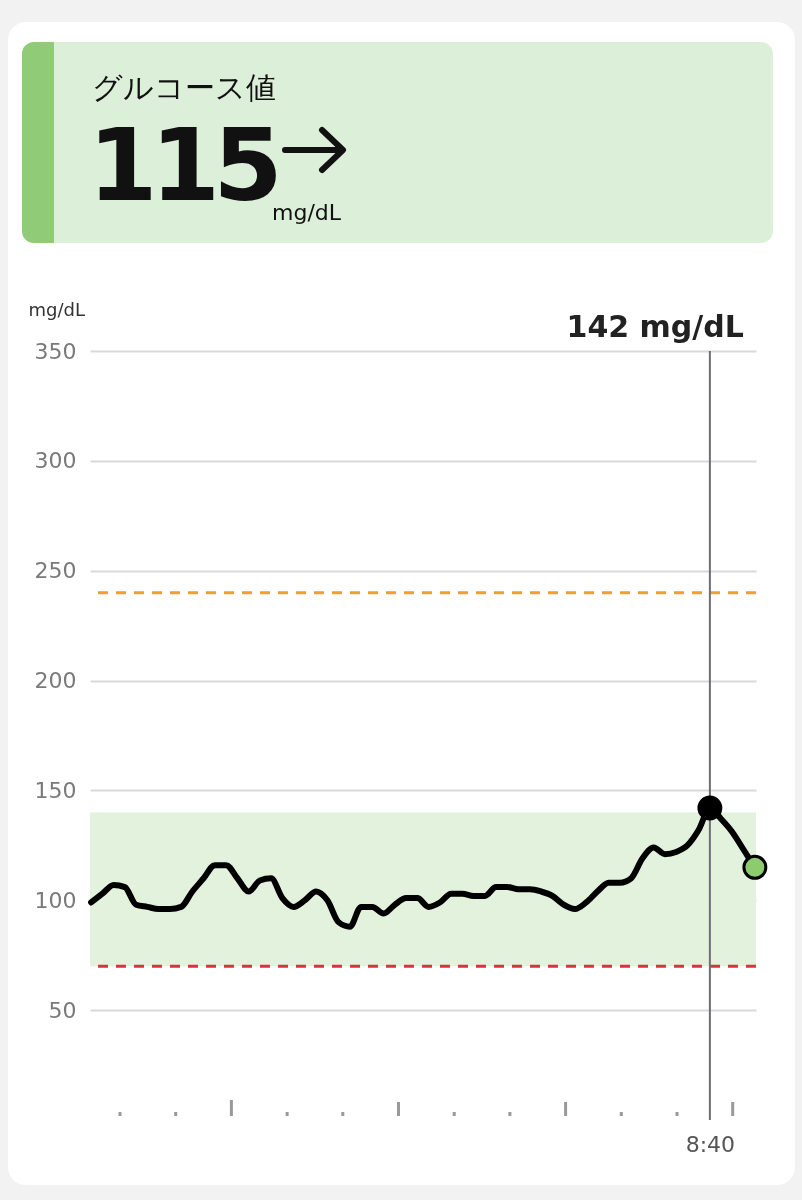  Describe the element at coordinates (55, 900) in the screenshot. I see `y-tick-label: 100` at that location.